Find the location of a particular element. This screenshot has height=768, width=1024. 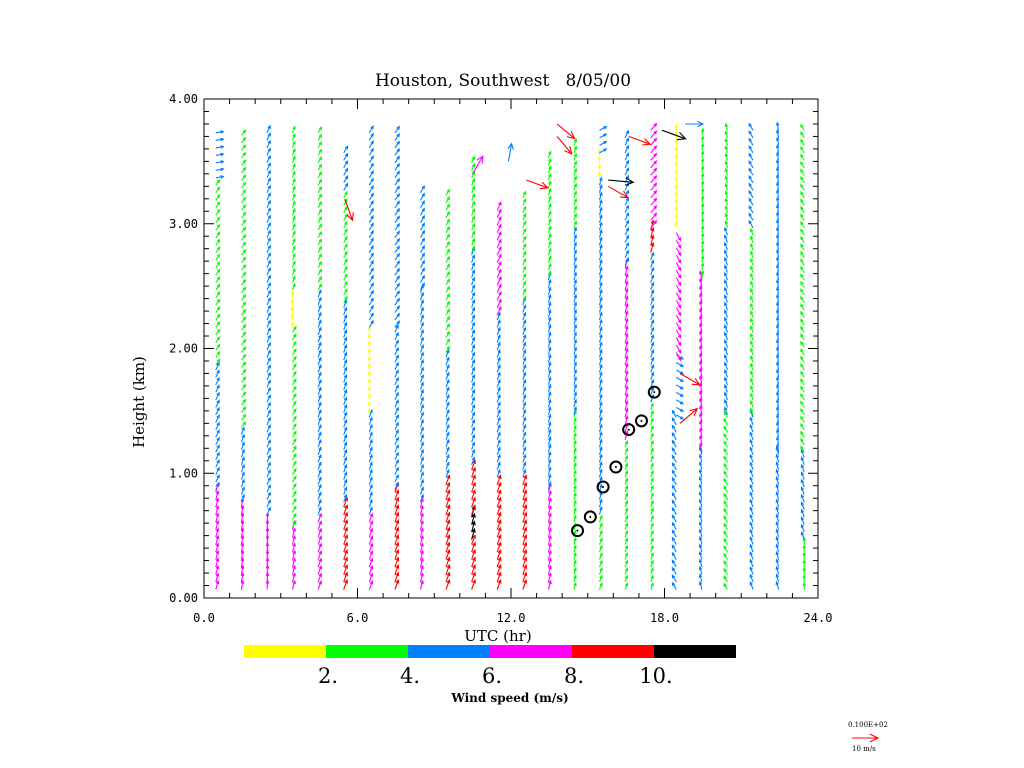

circle-marker is located at coordinates (654, 392).